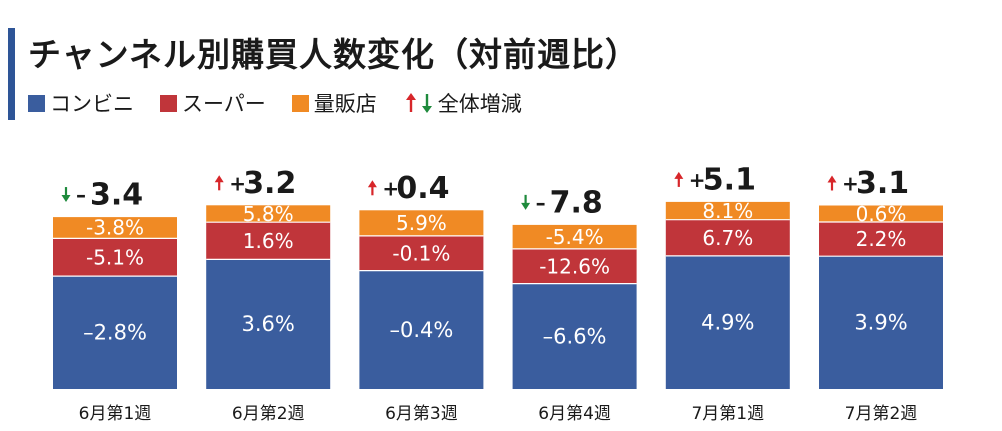 Image resolution: width=1002 pixels, height=431 pixels. Describe the element at coordinates (36, 103) in the screenshot. I see `legend-swatch-convenience` at that location.